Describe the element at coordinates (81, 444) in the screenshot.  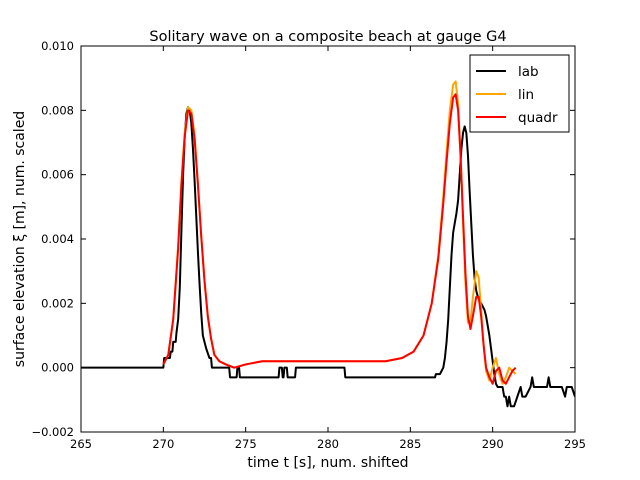
I see `x-tick-label: 265` at that location.